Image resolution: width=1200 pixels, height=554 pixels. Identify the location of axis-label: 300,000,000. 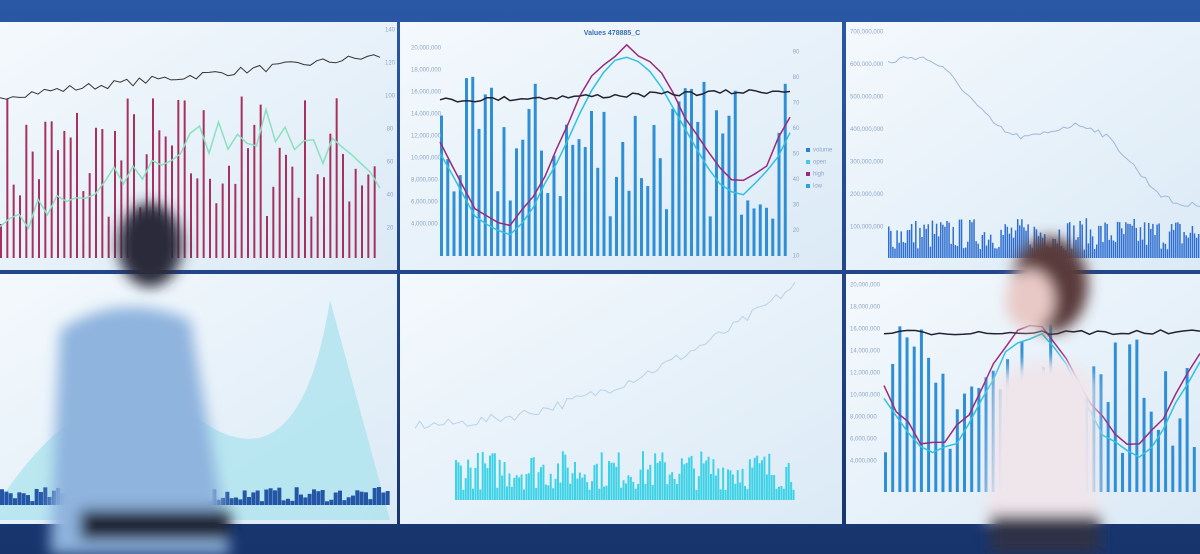
(867, 163).